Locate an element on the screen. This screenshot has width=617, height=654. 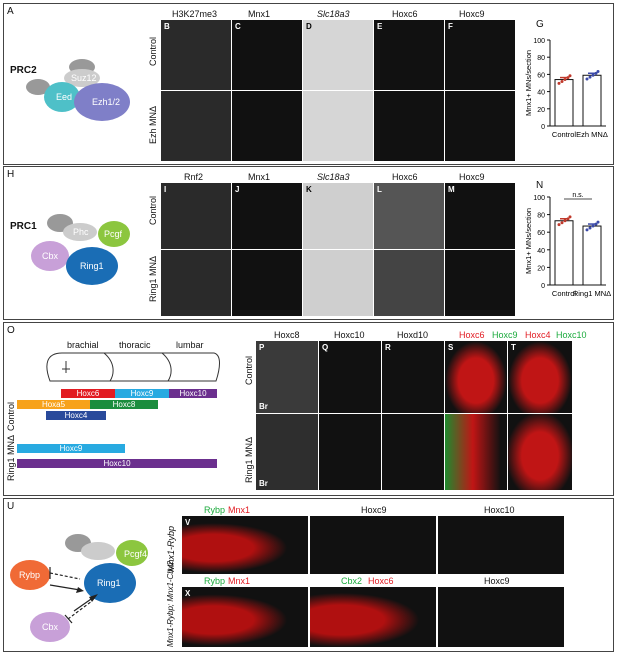
panel-letter: H is located at coordinates (11, 174).